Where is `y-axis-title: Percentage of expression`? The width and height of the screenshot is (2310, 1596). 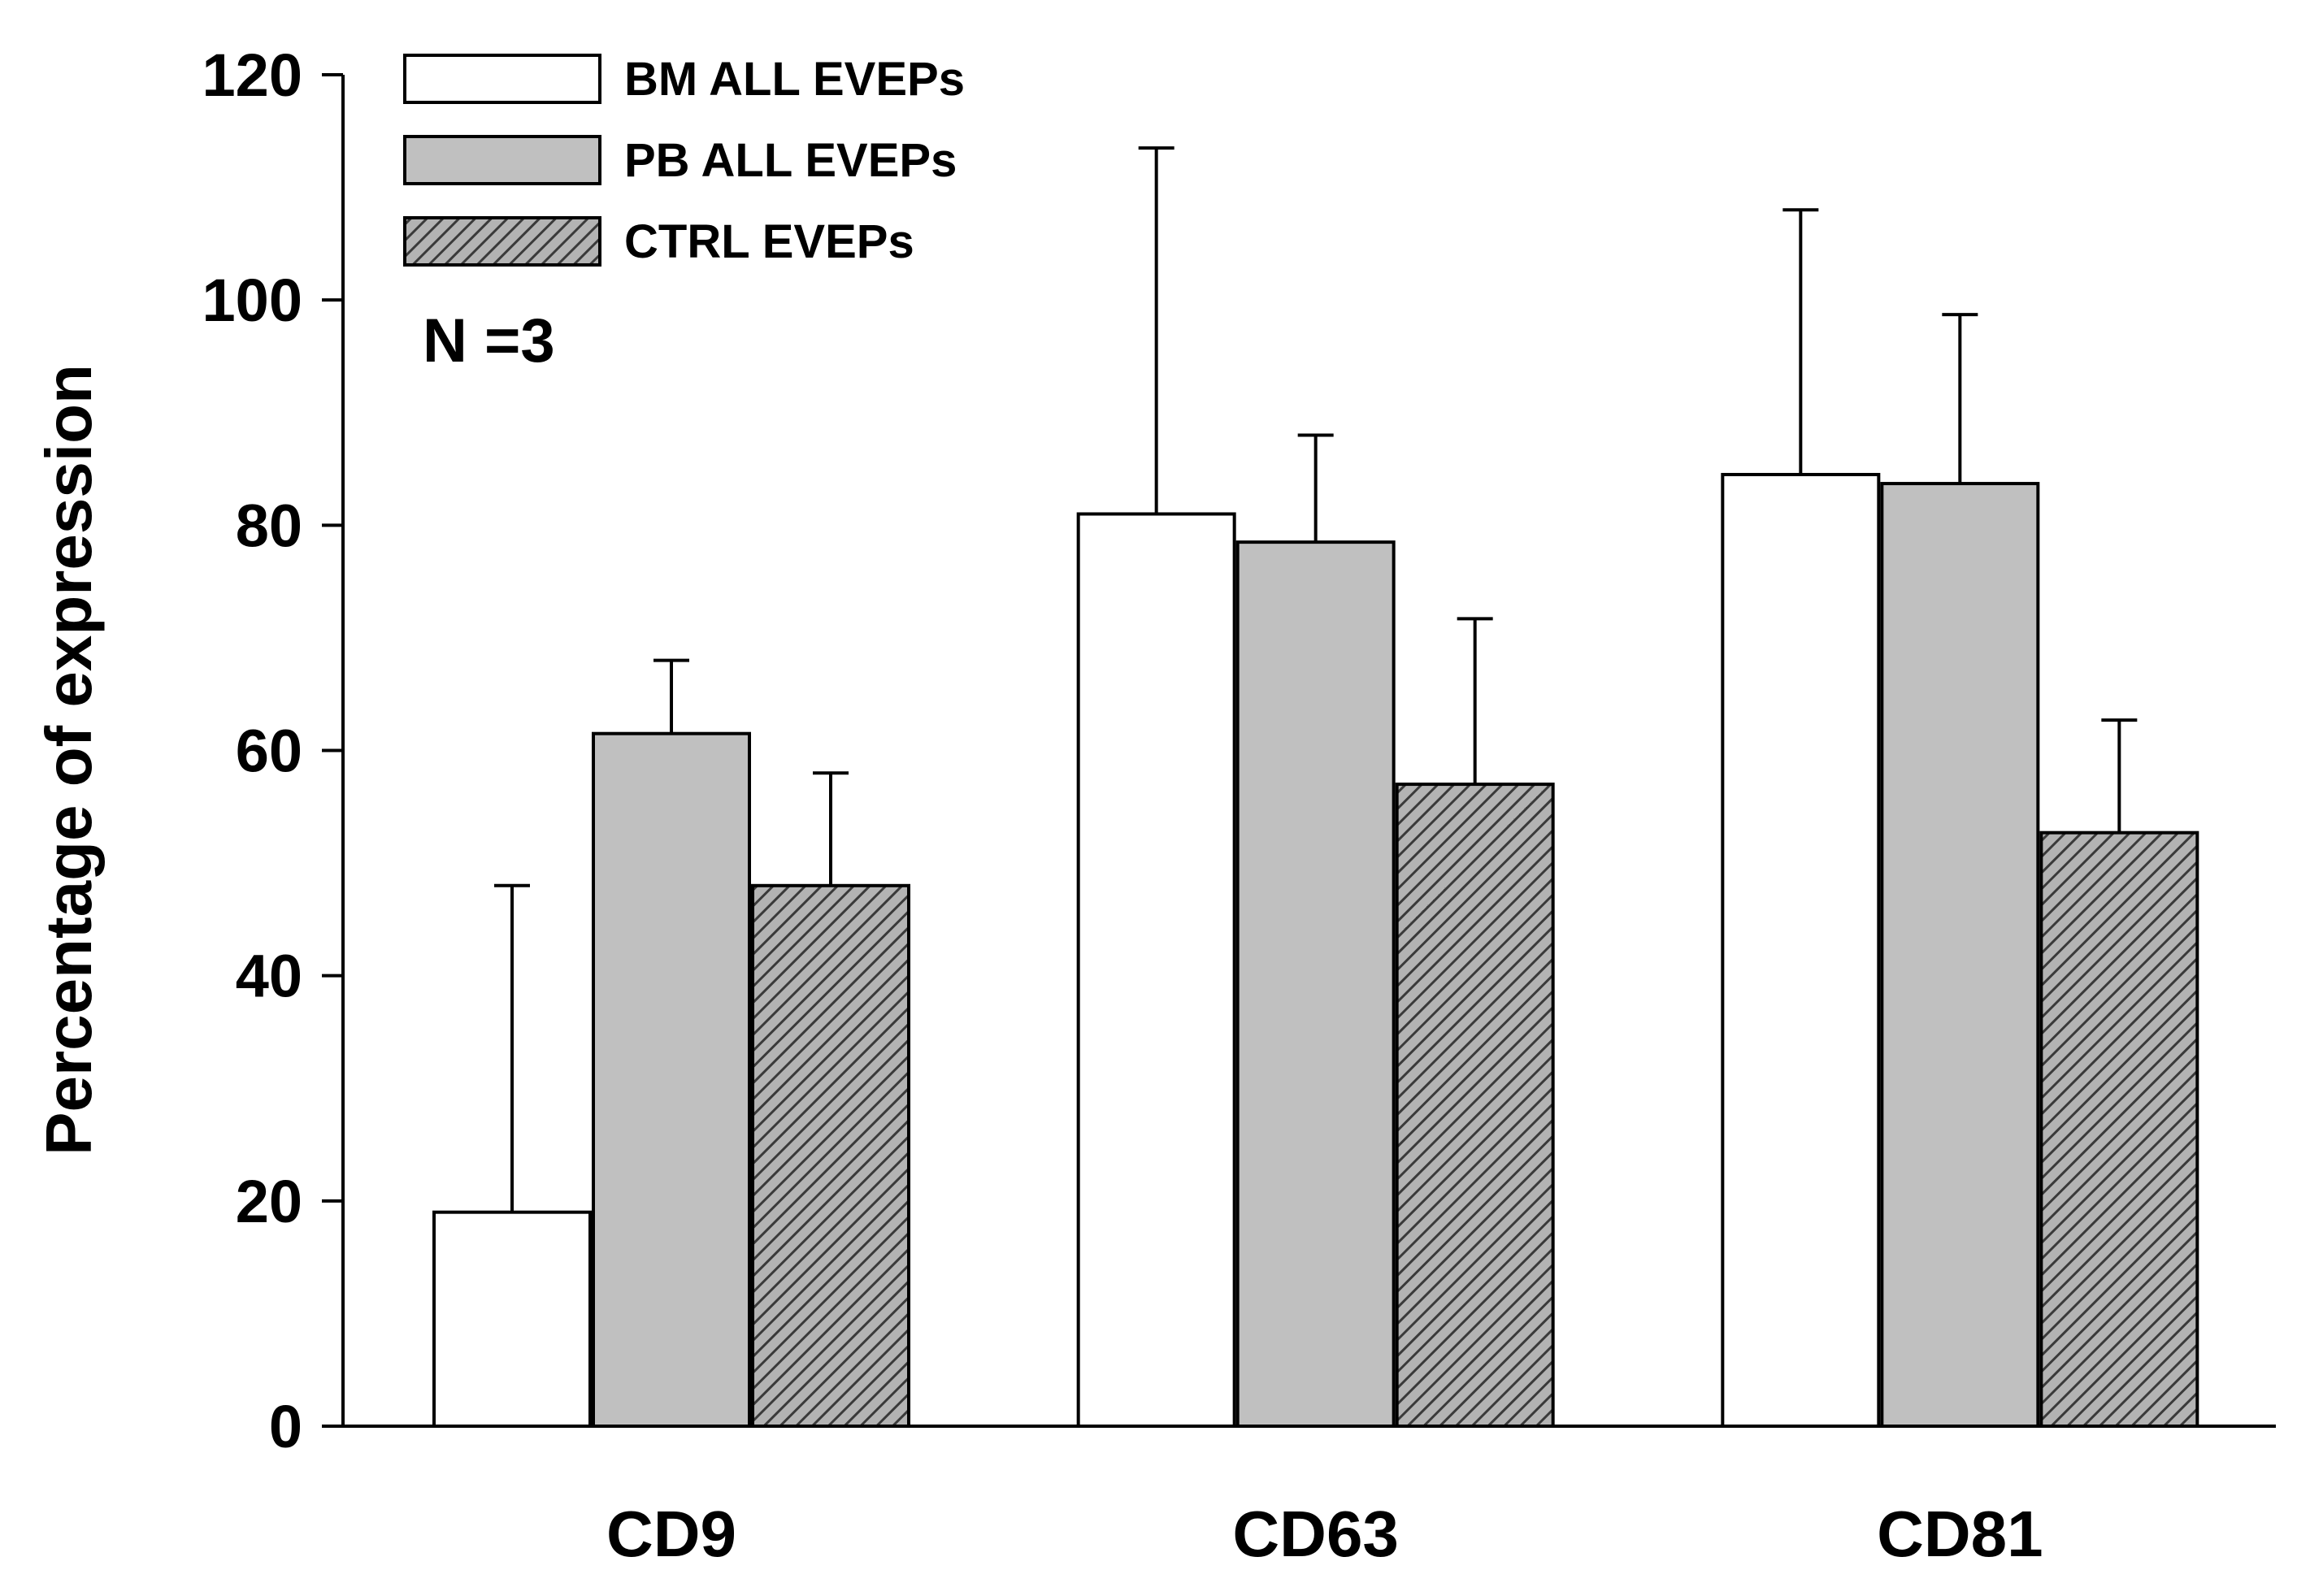 y-axis-title: Percentage of expression is located at coordinates (69, 760).